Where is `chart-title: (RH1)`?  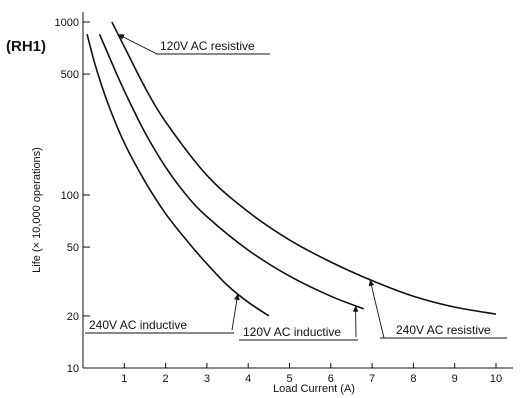 chart-title: (RH1) is located at coordinates (26, 46).